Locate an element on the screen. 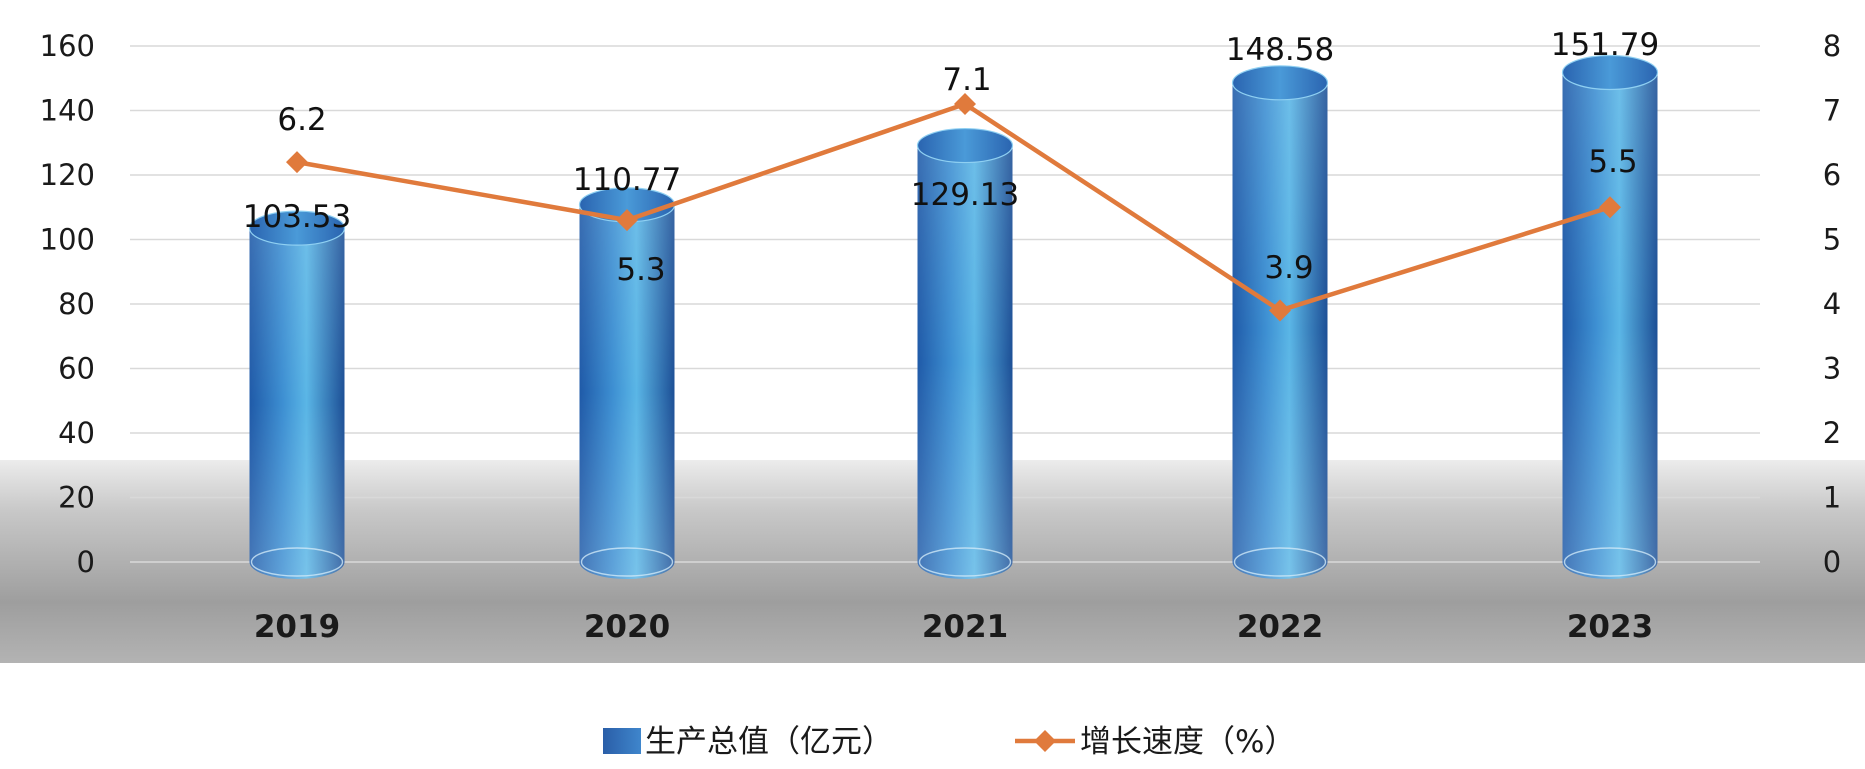  category-label: 2020 is located at coordinates (627, 627).